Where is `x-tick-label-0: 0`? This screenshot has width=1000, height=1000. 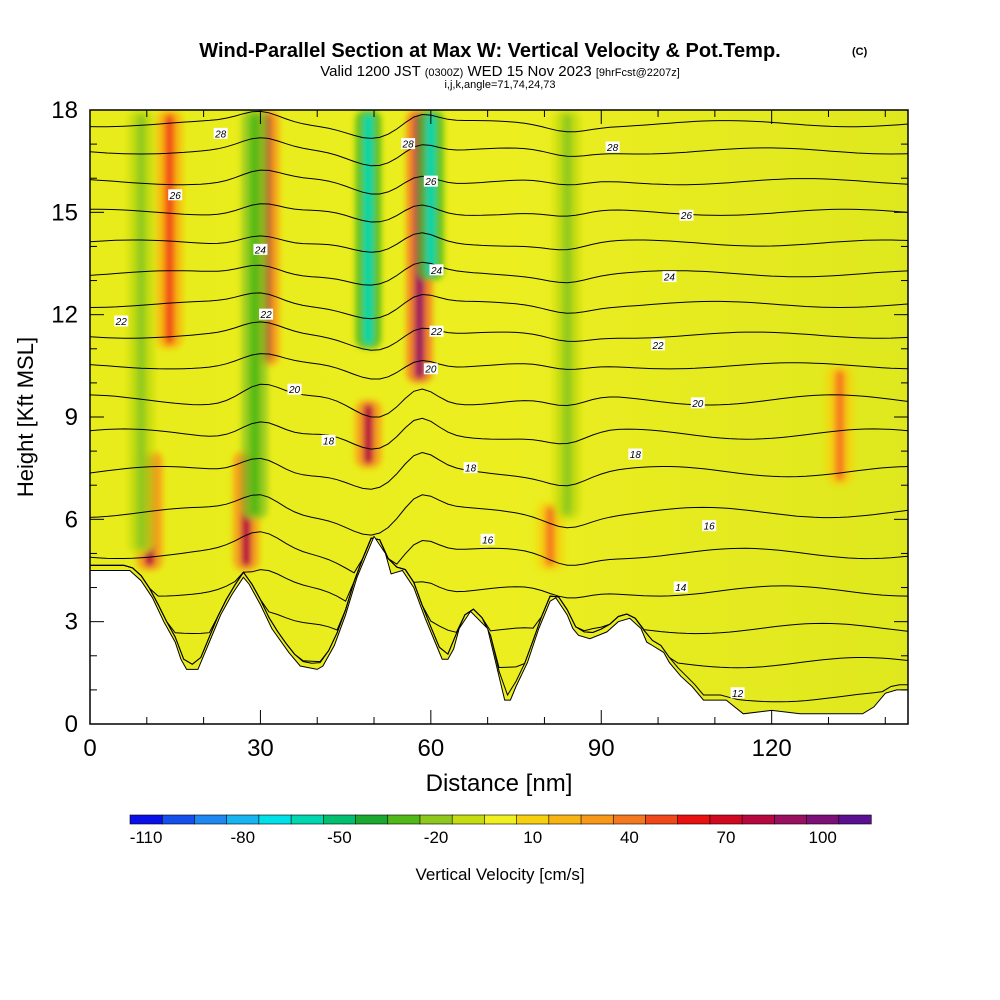
x-tick-label-0: 0 is located at coordinates (89, 748).